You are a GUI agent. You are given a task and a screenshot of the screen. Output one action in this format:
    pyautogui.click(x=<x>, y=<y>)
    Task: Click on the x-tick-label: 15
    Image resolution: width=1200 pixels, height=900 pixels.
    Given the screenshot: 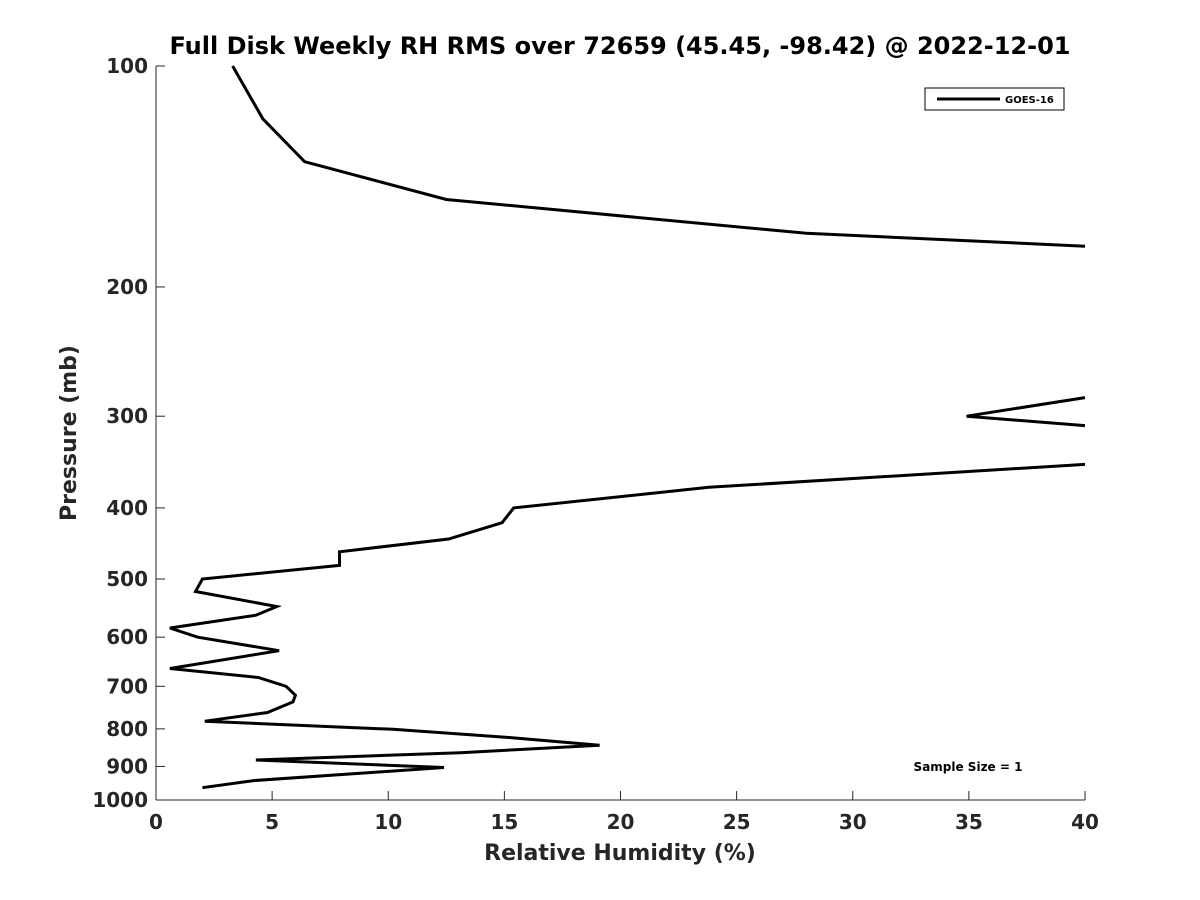 What is the action you would take?
    pyautogui.click(x=504, y=822)
    